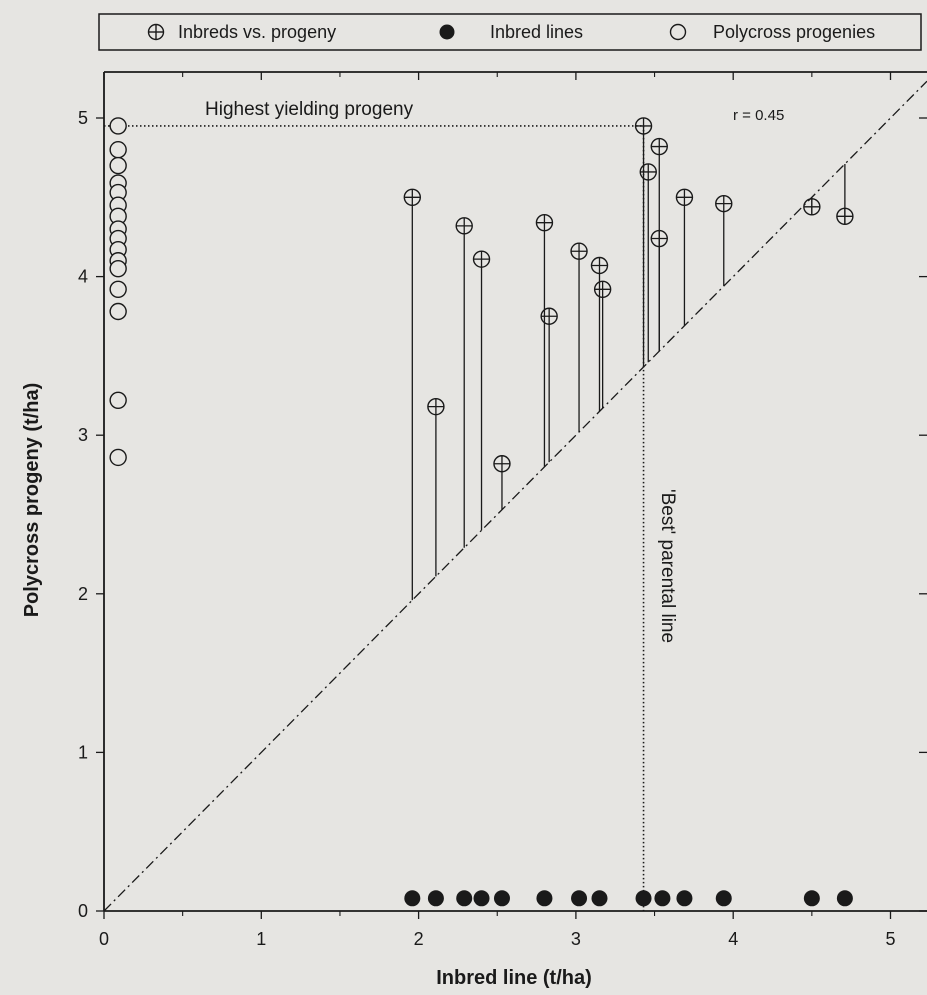 Image resolution: width=927 pixels, height=995 pixels. I want to click on legend-marker-circle-plus-icon, so click(156, 32).